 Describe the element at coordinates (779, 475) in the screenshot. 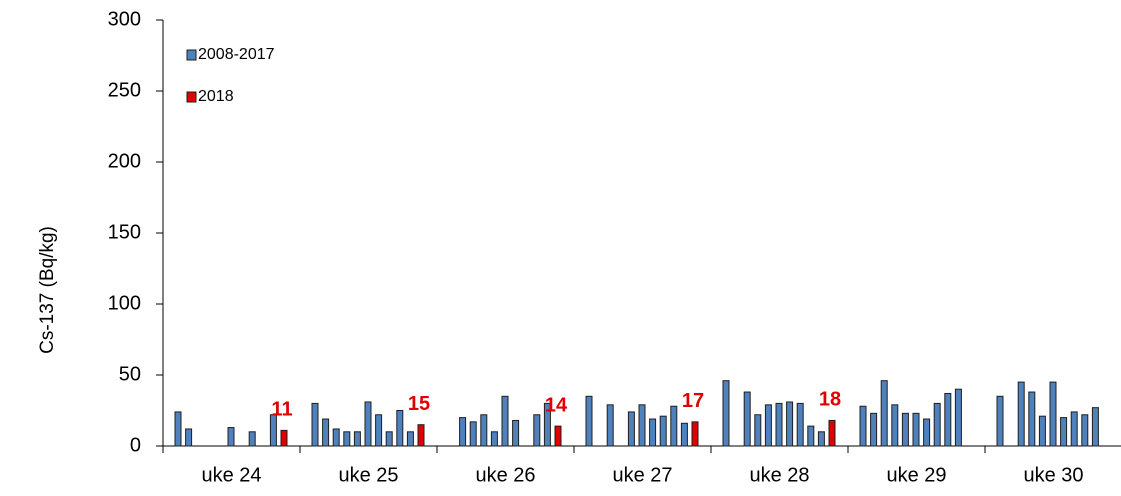

I see `x-tick-label: uke 28` at that location.